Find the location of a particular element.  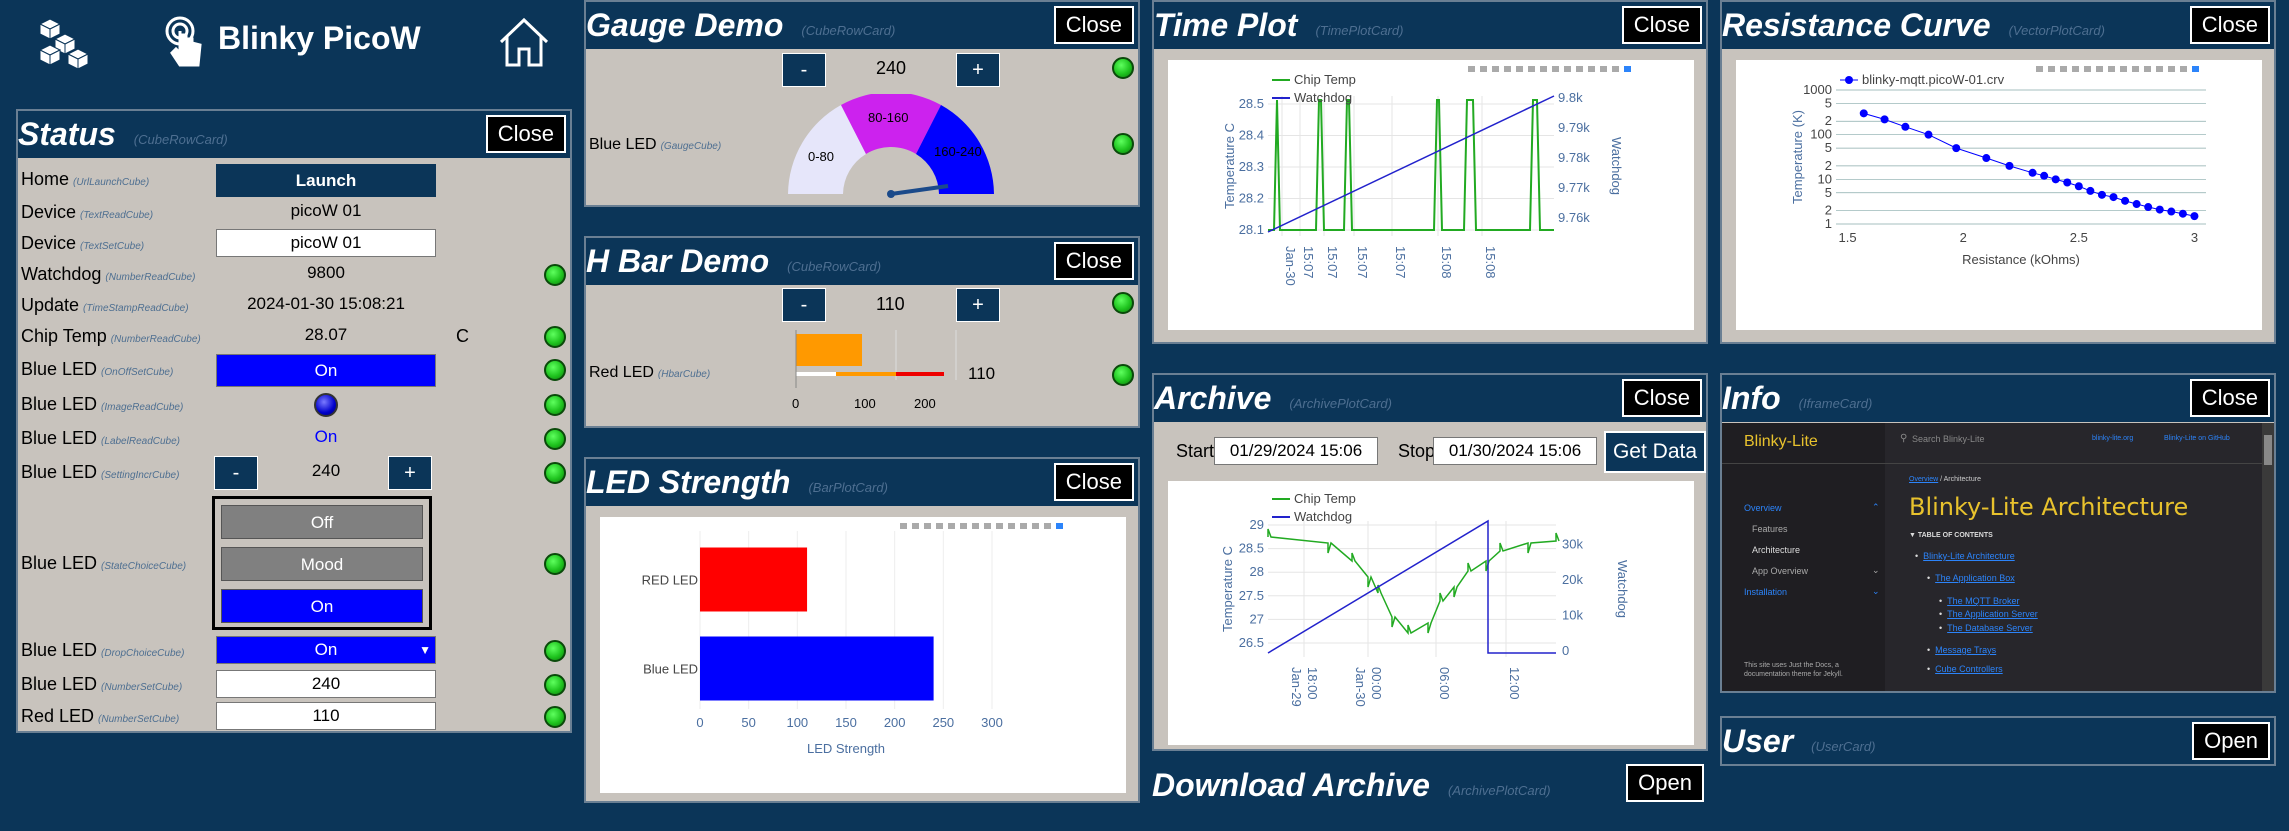

toc-item: • Blinky-Lite Architecture is located at coordinates (1965, 556).